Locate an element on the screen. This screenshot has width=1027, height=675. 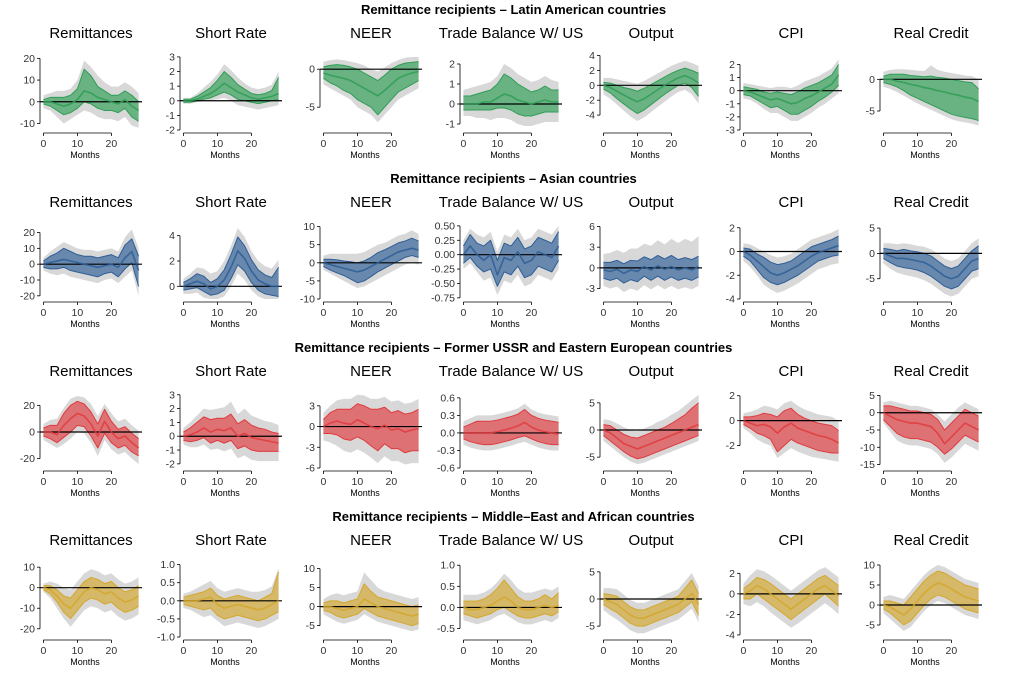
panel-title: CPI is located at coordinates (790, 202).